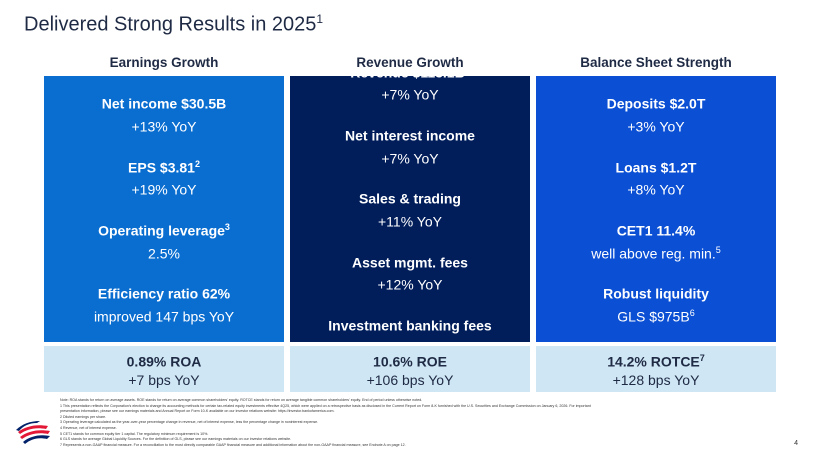 The image size is (820, 461). I want to click on roe-change: +106 bps YoY, so click(410, 379).